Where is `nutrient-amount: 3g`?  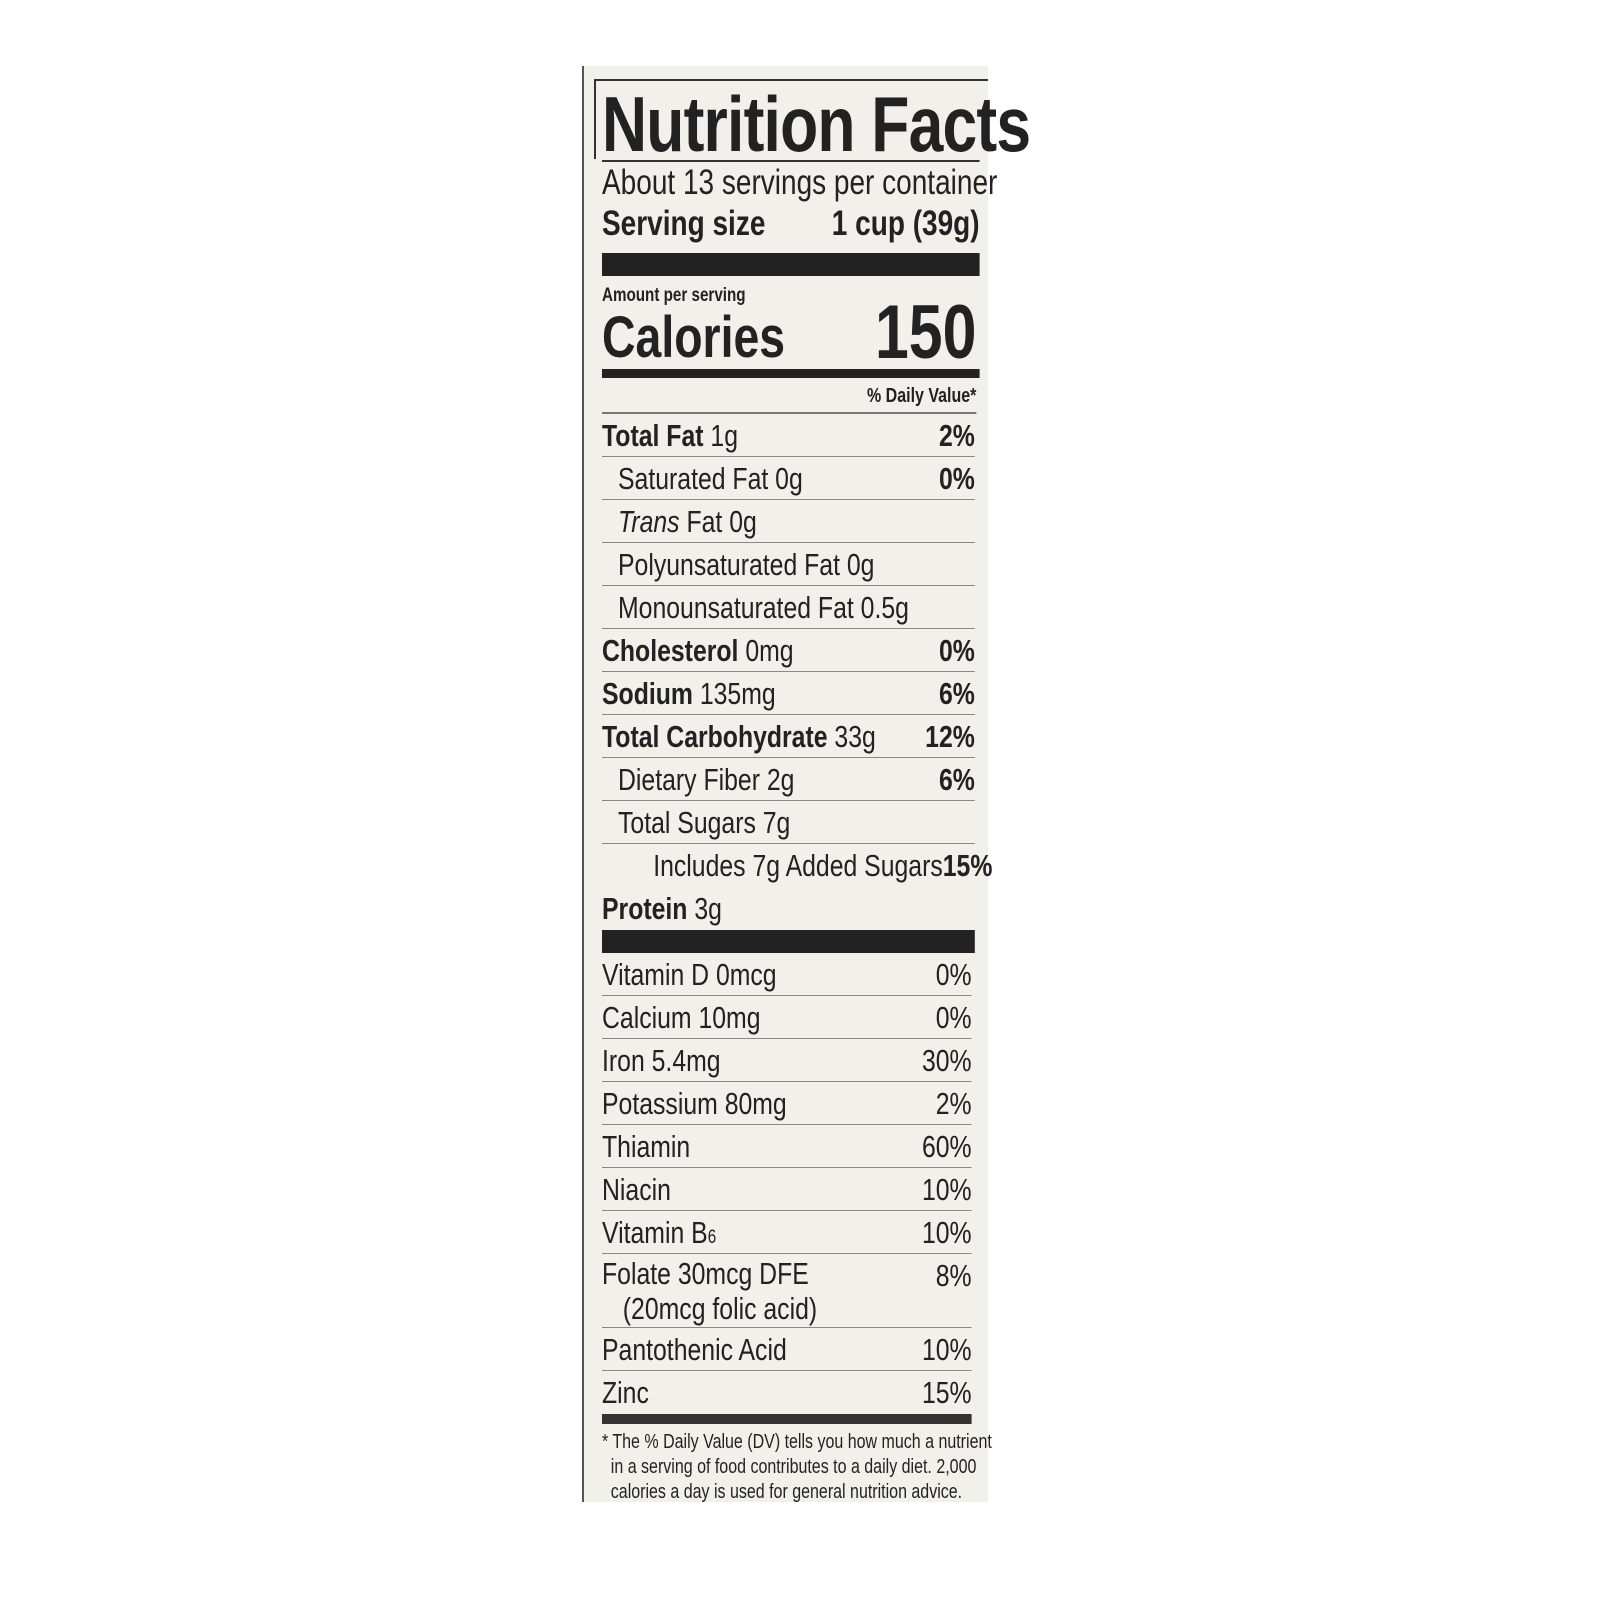 nutrient-amount: 3g is located at coordinates (708, 908).